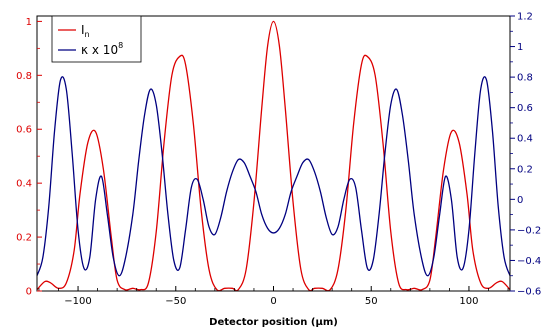  Describe the element at coordinates (29, 22) in the screenshot. I see `left-y-tick-label: 1` at that location.